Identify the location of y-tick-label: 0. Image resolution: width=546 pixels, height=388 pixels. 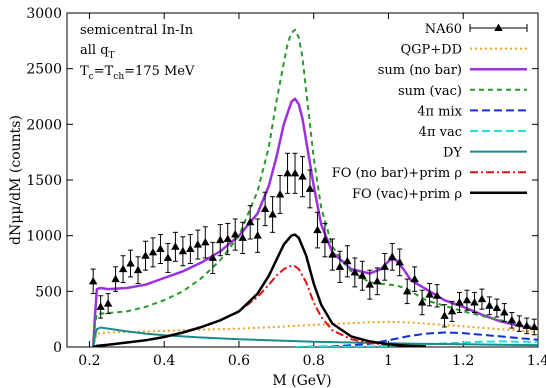
(57, 348).